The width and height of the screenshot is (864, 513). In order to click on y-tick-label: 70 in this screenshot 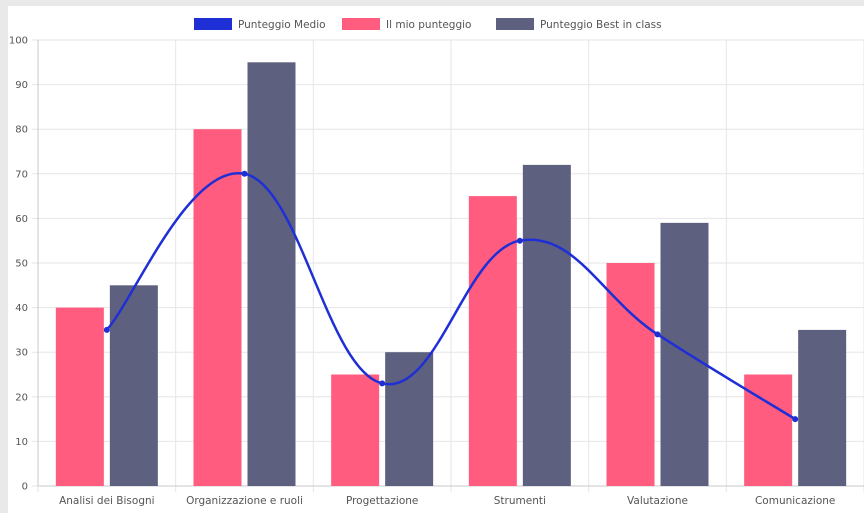, I will do `click(21, 174)`.